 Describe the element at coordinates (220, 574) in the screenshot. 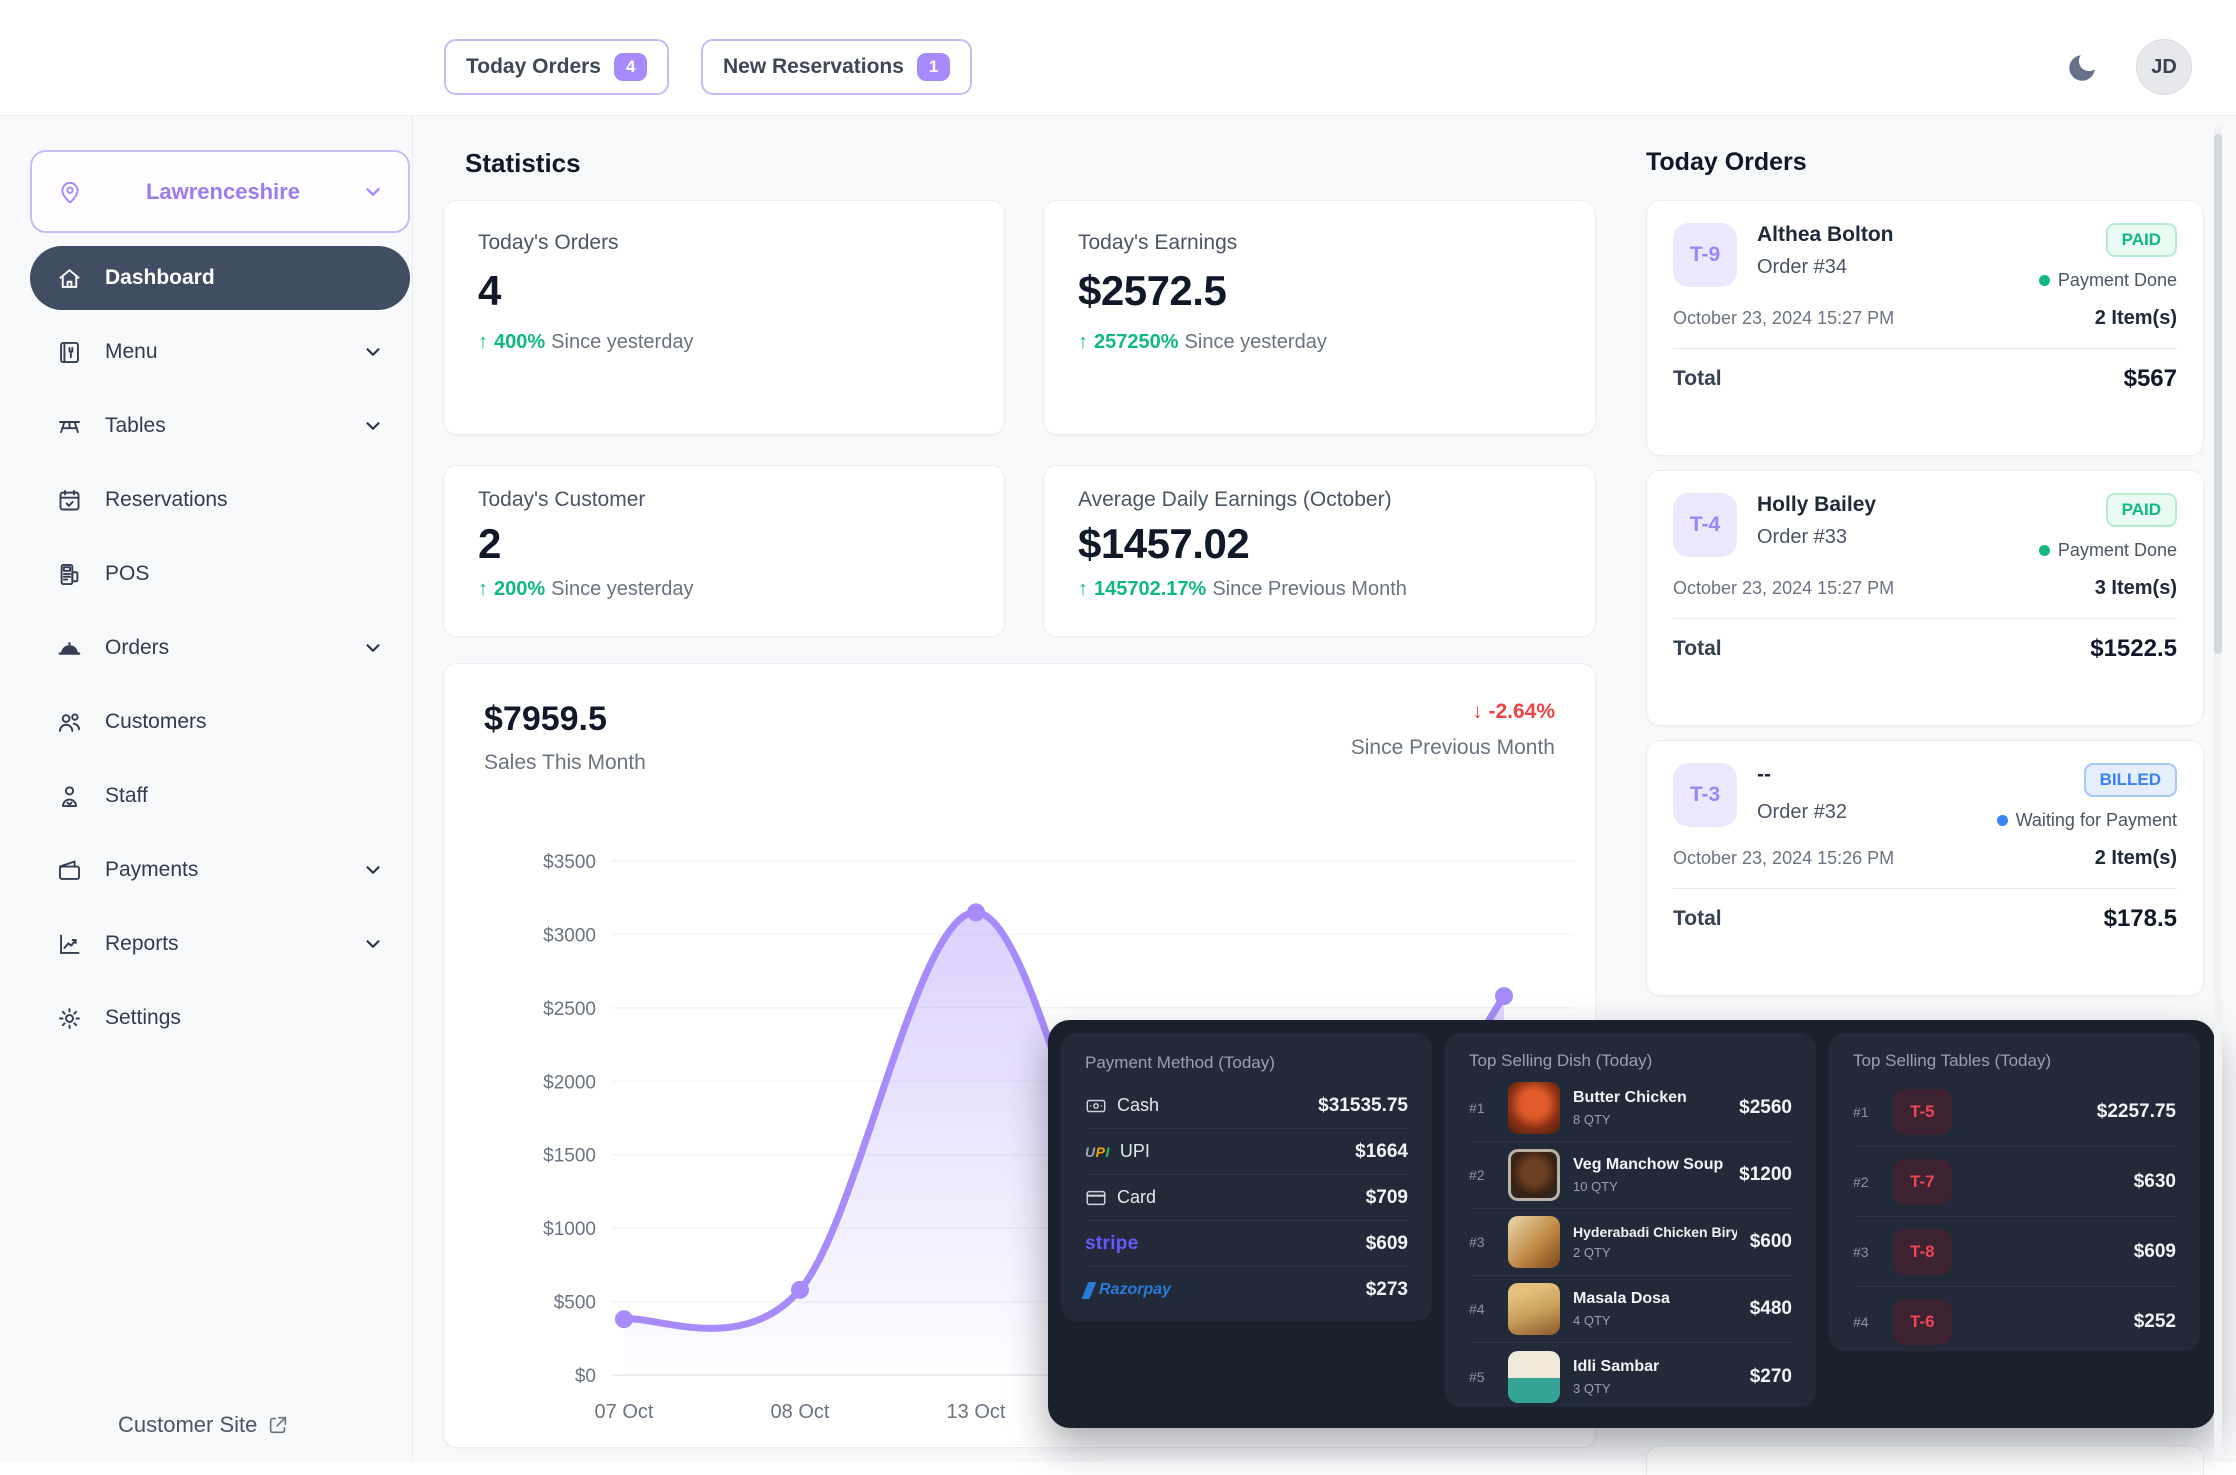

I see `sidebar-item-pos: POS` at that location.